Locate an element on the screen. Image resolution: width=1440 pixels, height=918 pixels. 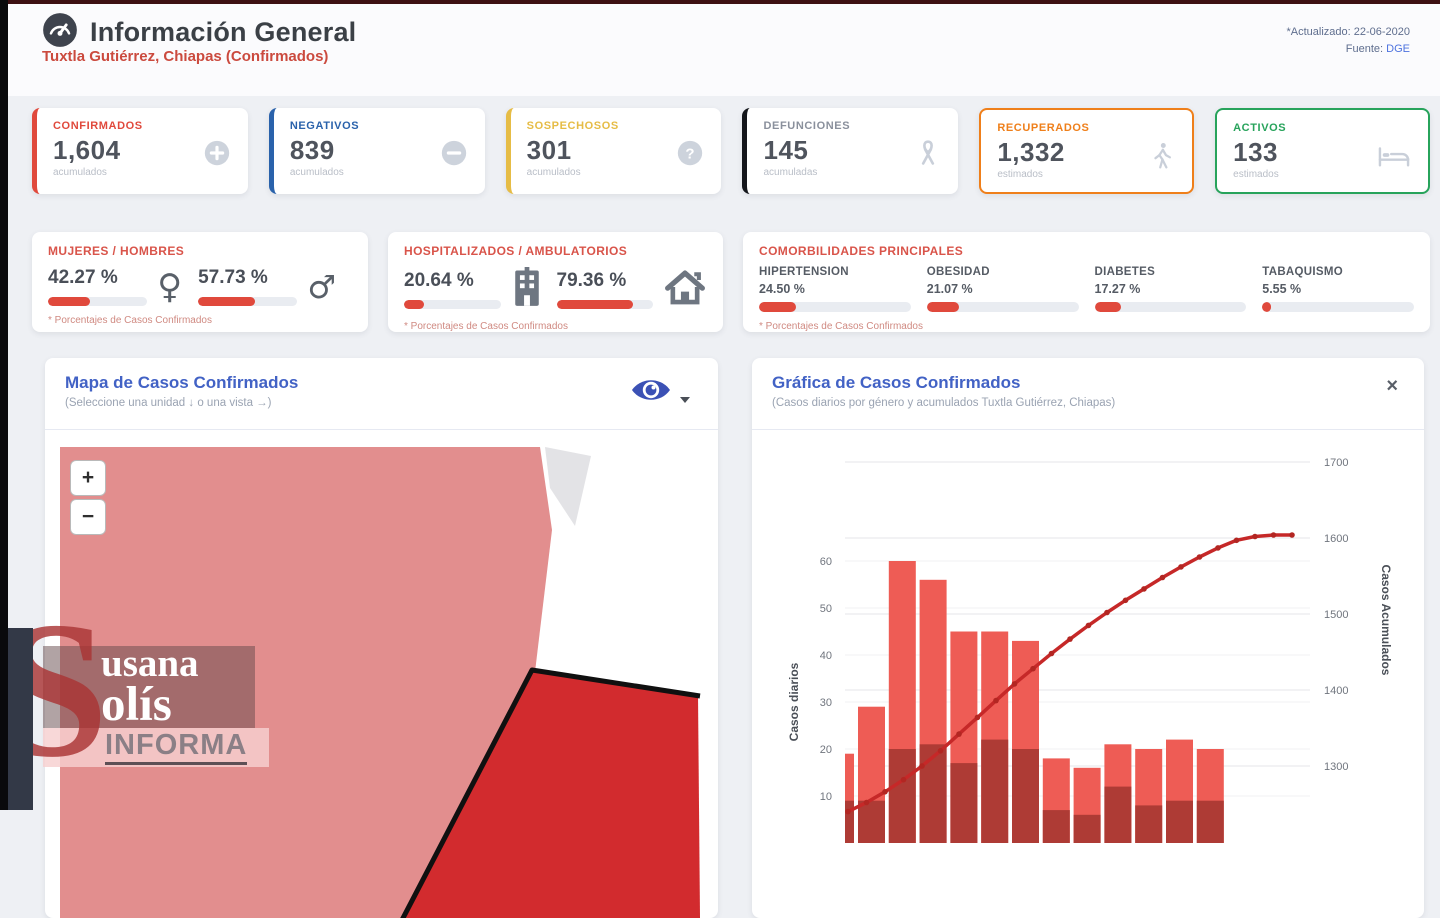
gauge-icon is located at coordinates (60, 32).